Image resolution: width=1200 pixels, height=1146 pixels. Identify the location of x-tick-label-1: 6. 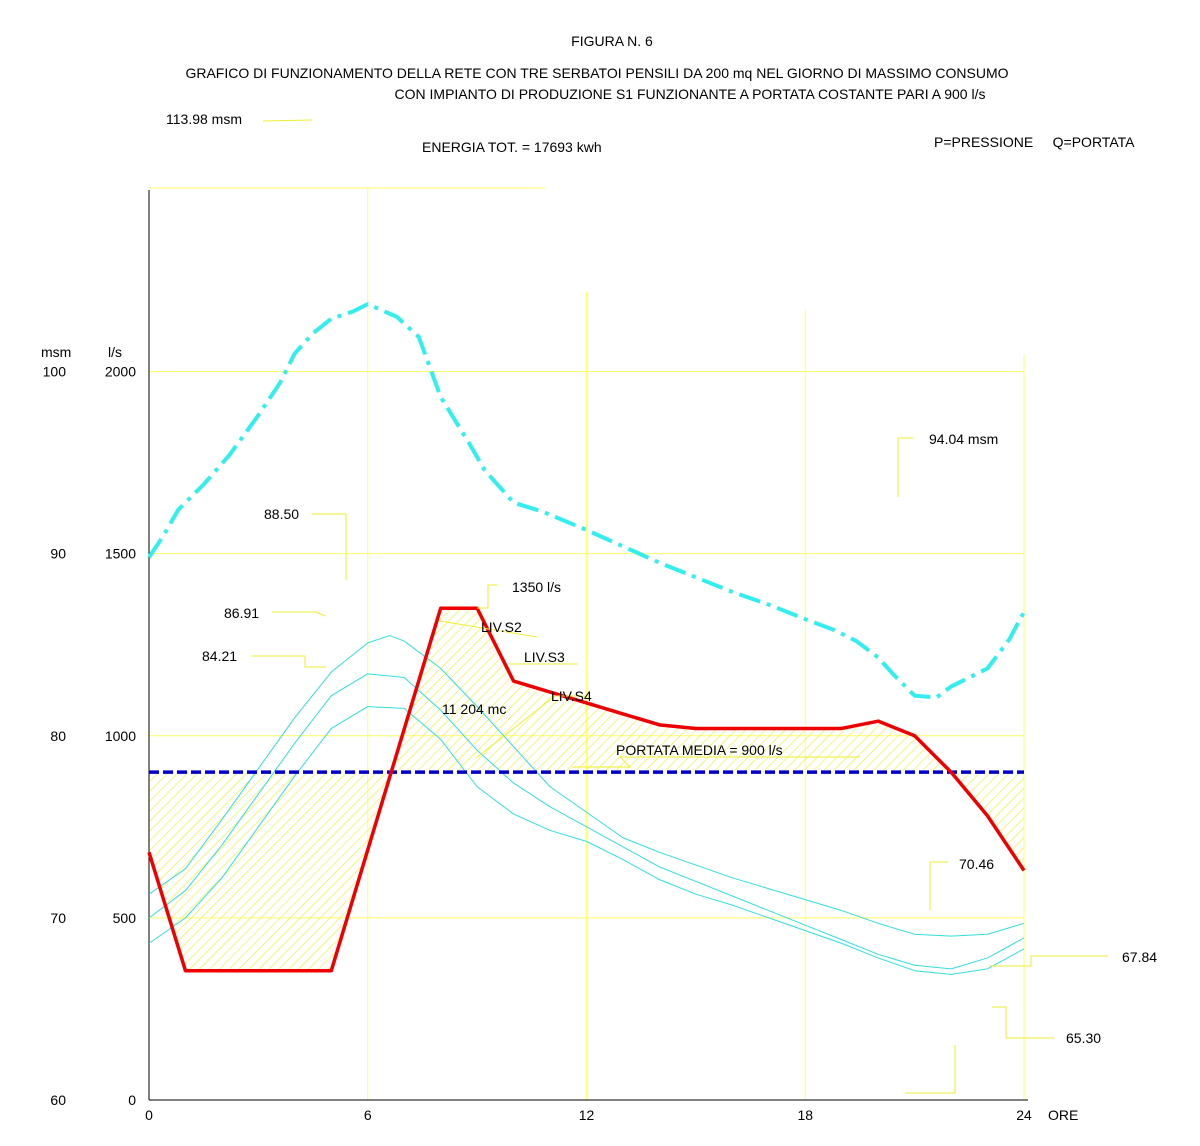
(368, 1115).